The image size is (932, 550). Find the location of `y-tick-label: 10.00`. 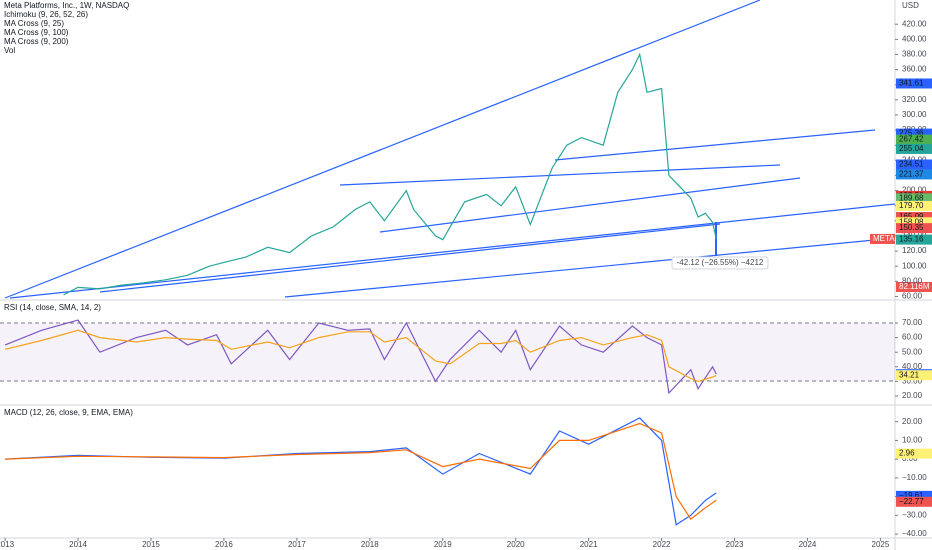

y-tick-label: 10.00 is located at coordinates (912, 440).